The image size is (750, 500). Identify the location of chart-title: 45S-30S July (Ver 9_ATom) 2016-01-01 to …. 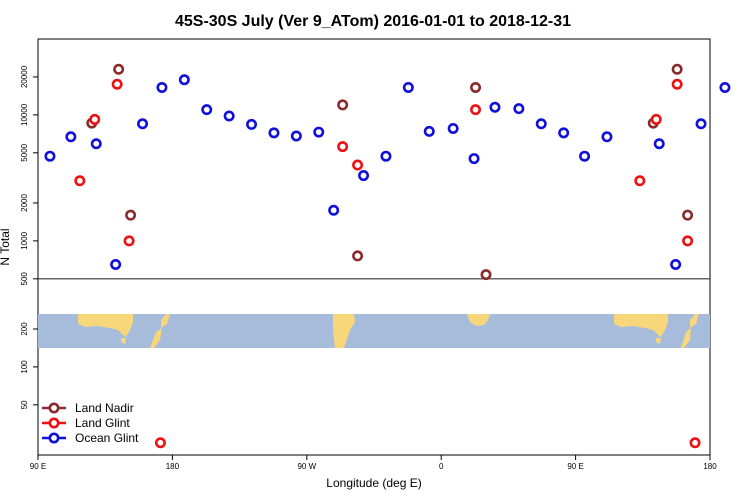
(373, 21).